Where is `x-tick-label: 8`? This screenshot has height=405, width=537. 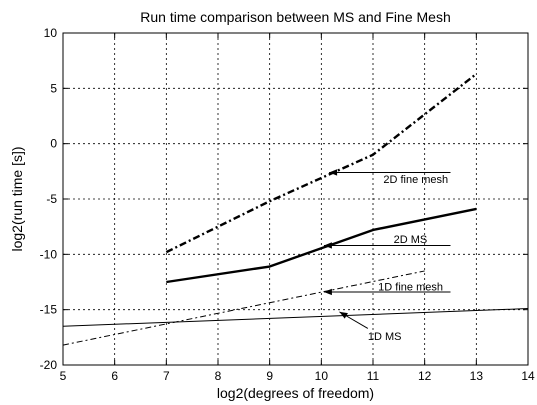 x-tick-label: 8 is located at coordinates (218, 376).